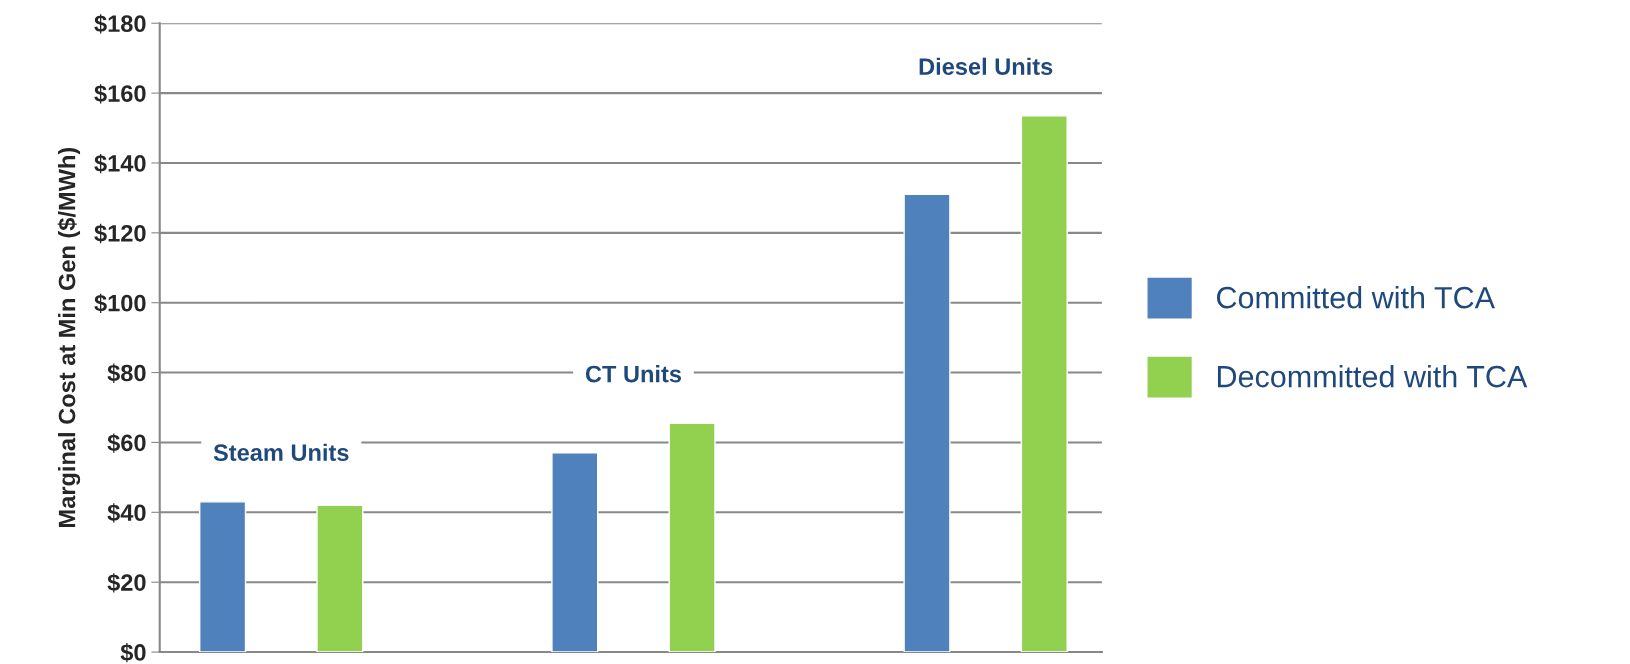 Image resolution: width=1630 pixels, height=664 pixels. What do you see at coordinates (133, 653) in the screenshot?
I see `y-tick-label: $0` at bounding box center [133, 653].